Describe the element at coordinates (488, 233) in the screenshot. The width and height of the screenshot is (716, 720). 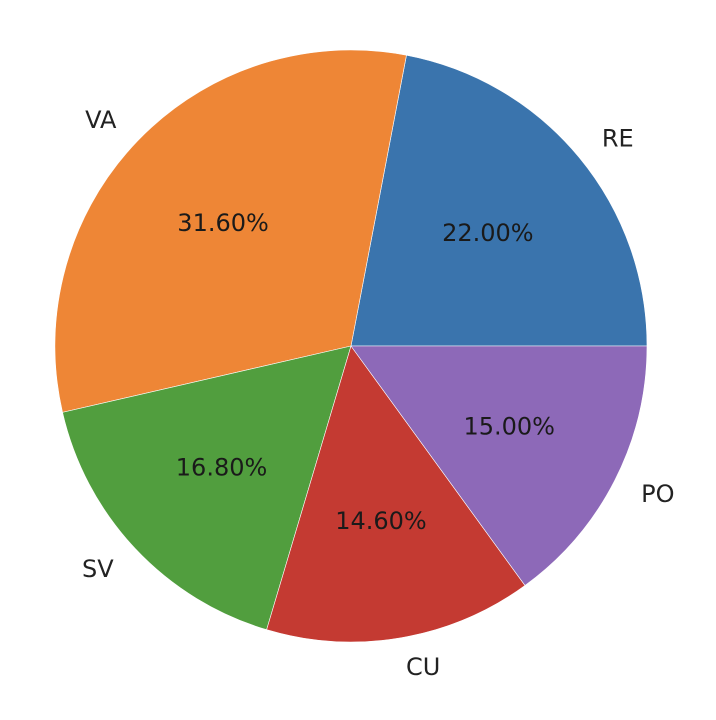
I see `percent-label-re: 22.00%` at that location.